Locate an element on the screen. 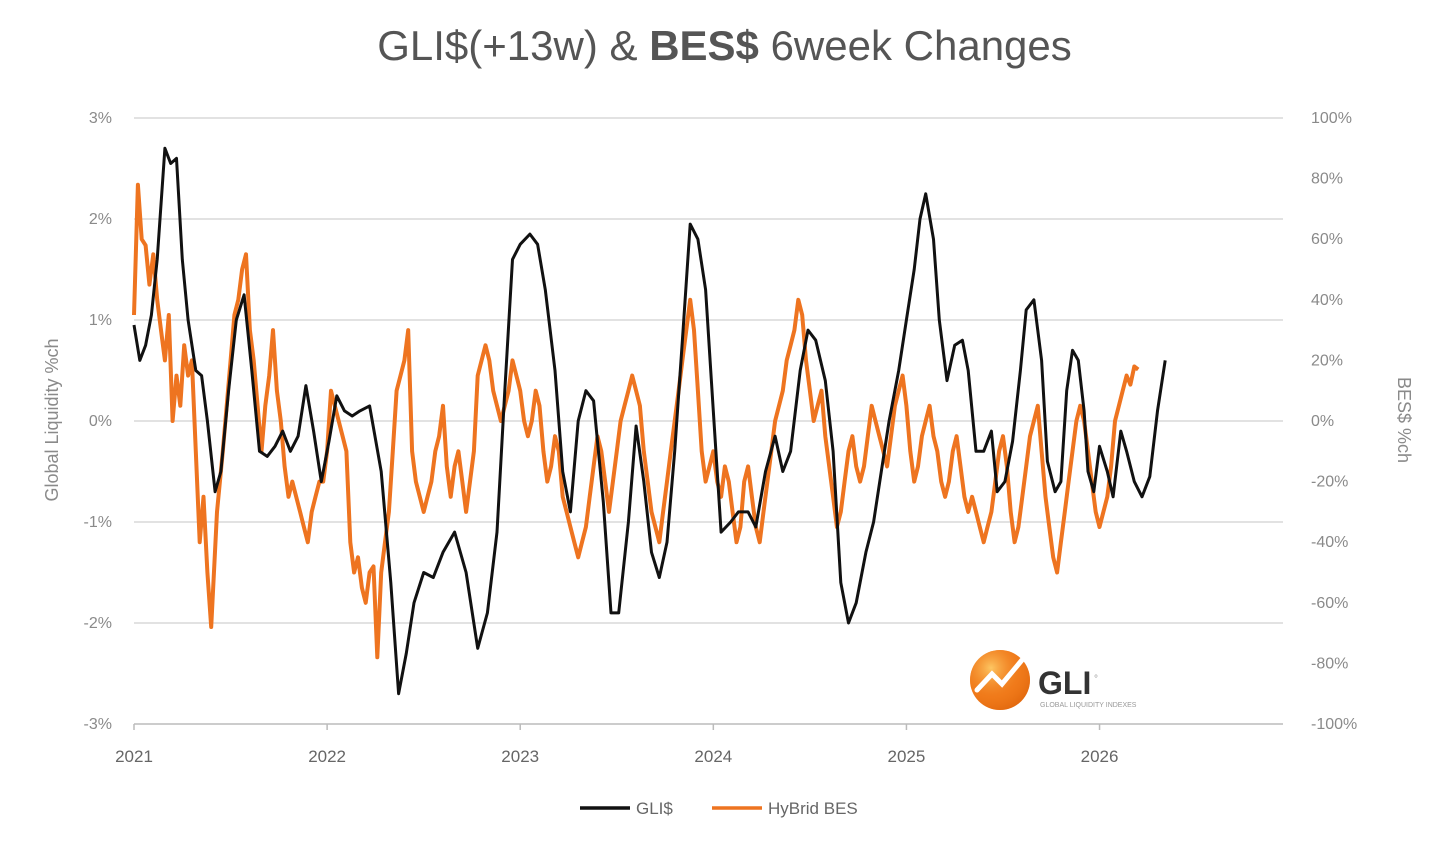 The width and height of the screenshot is (1449, 849). y-right-tick-label: 40% is located at coordinates (1327, 300).